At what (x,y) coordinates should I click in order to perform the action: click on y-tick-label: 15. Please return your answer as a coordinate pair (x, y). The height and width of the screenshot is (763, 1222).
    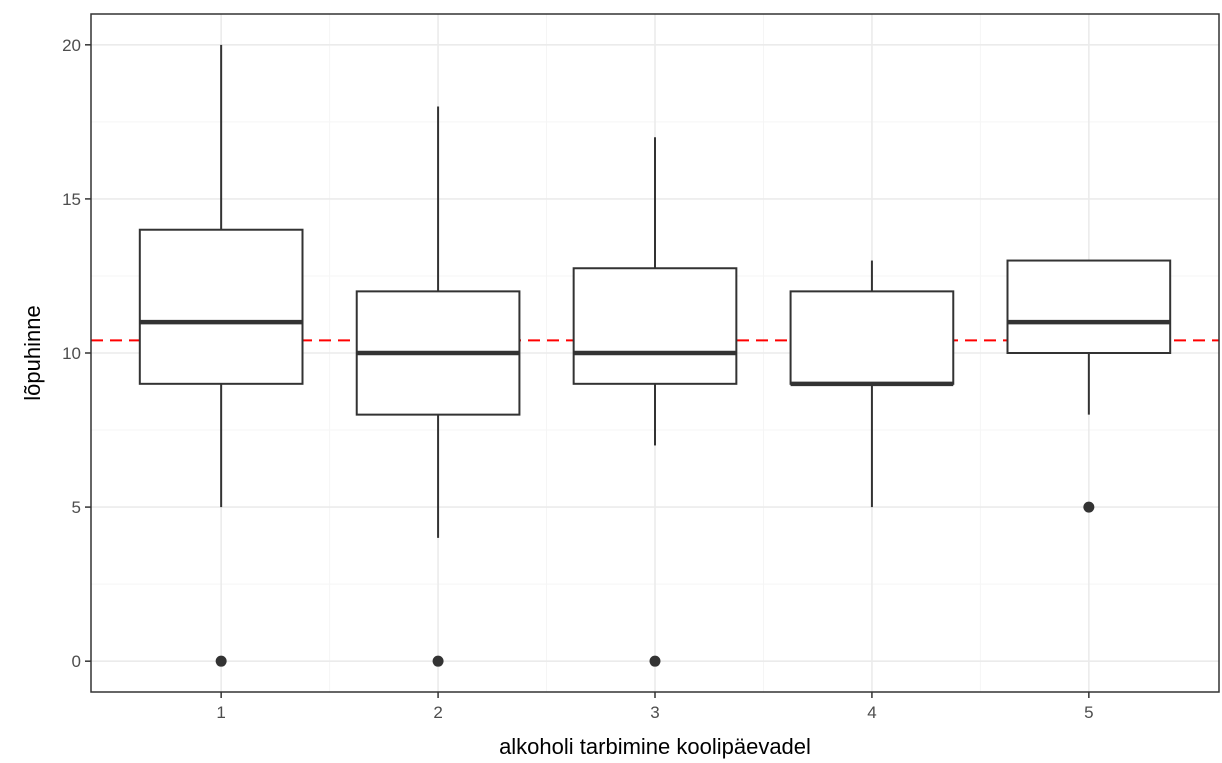
    Looking at the image, I should click on (71, 199).